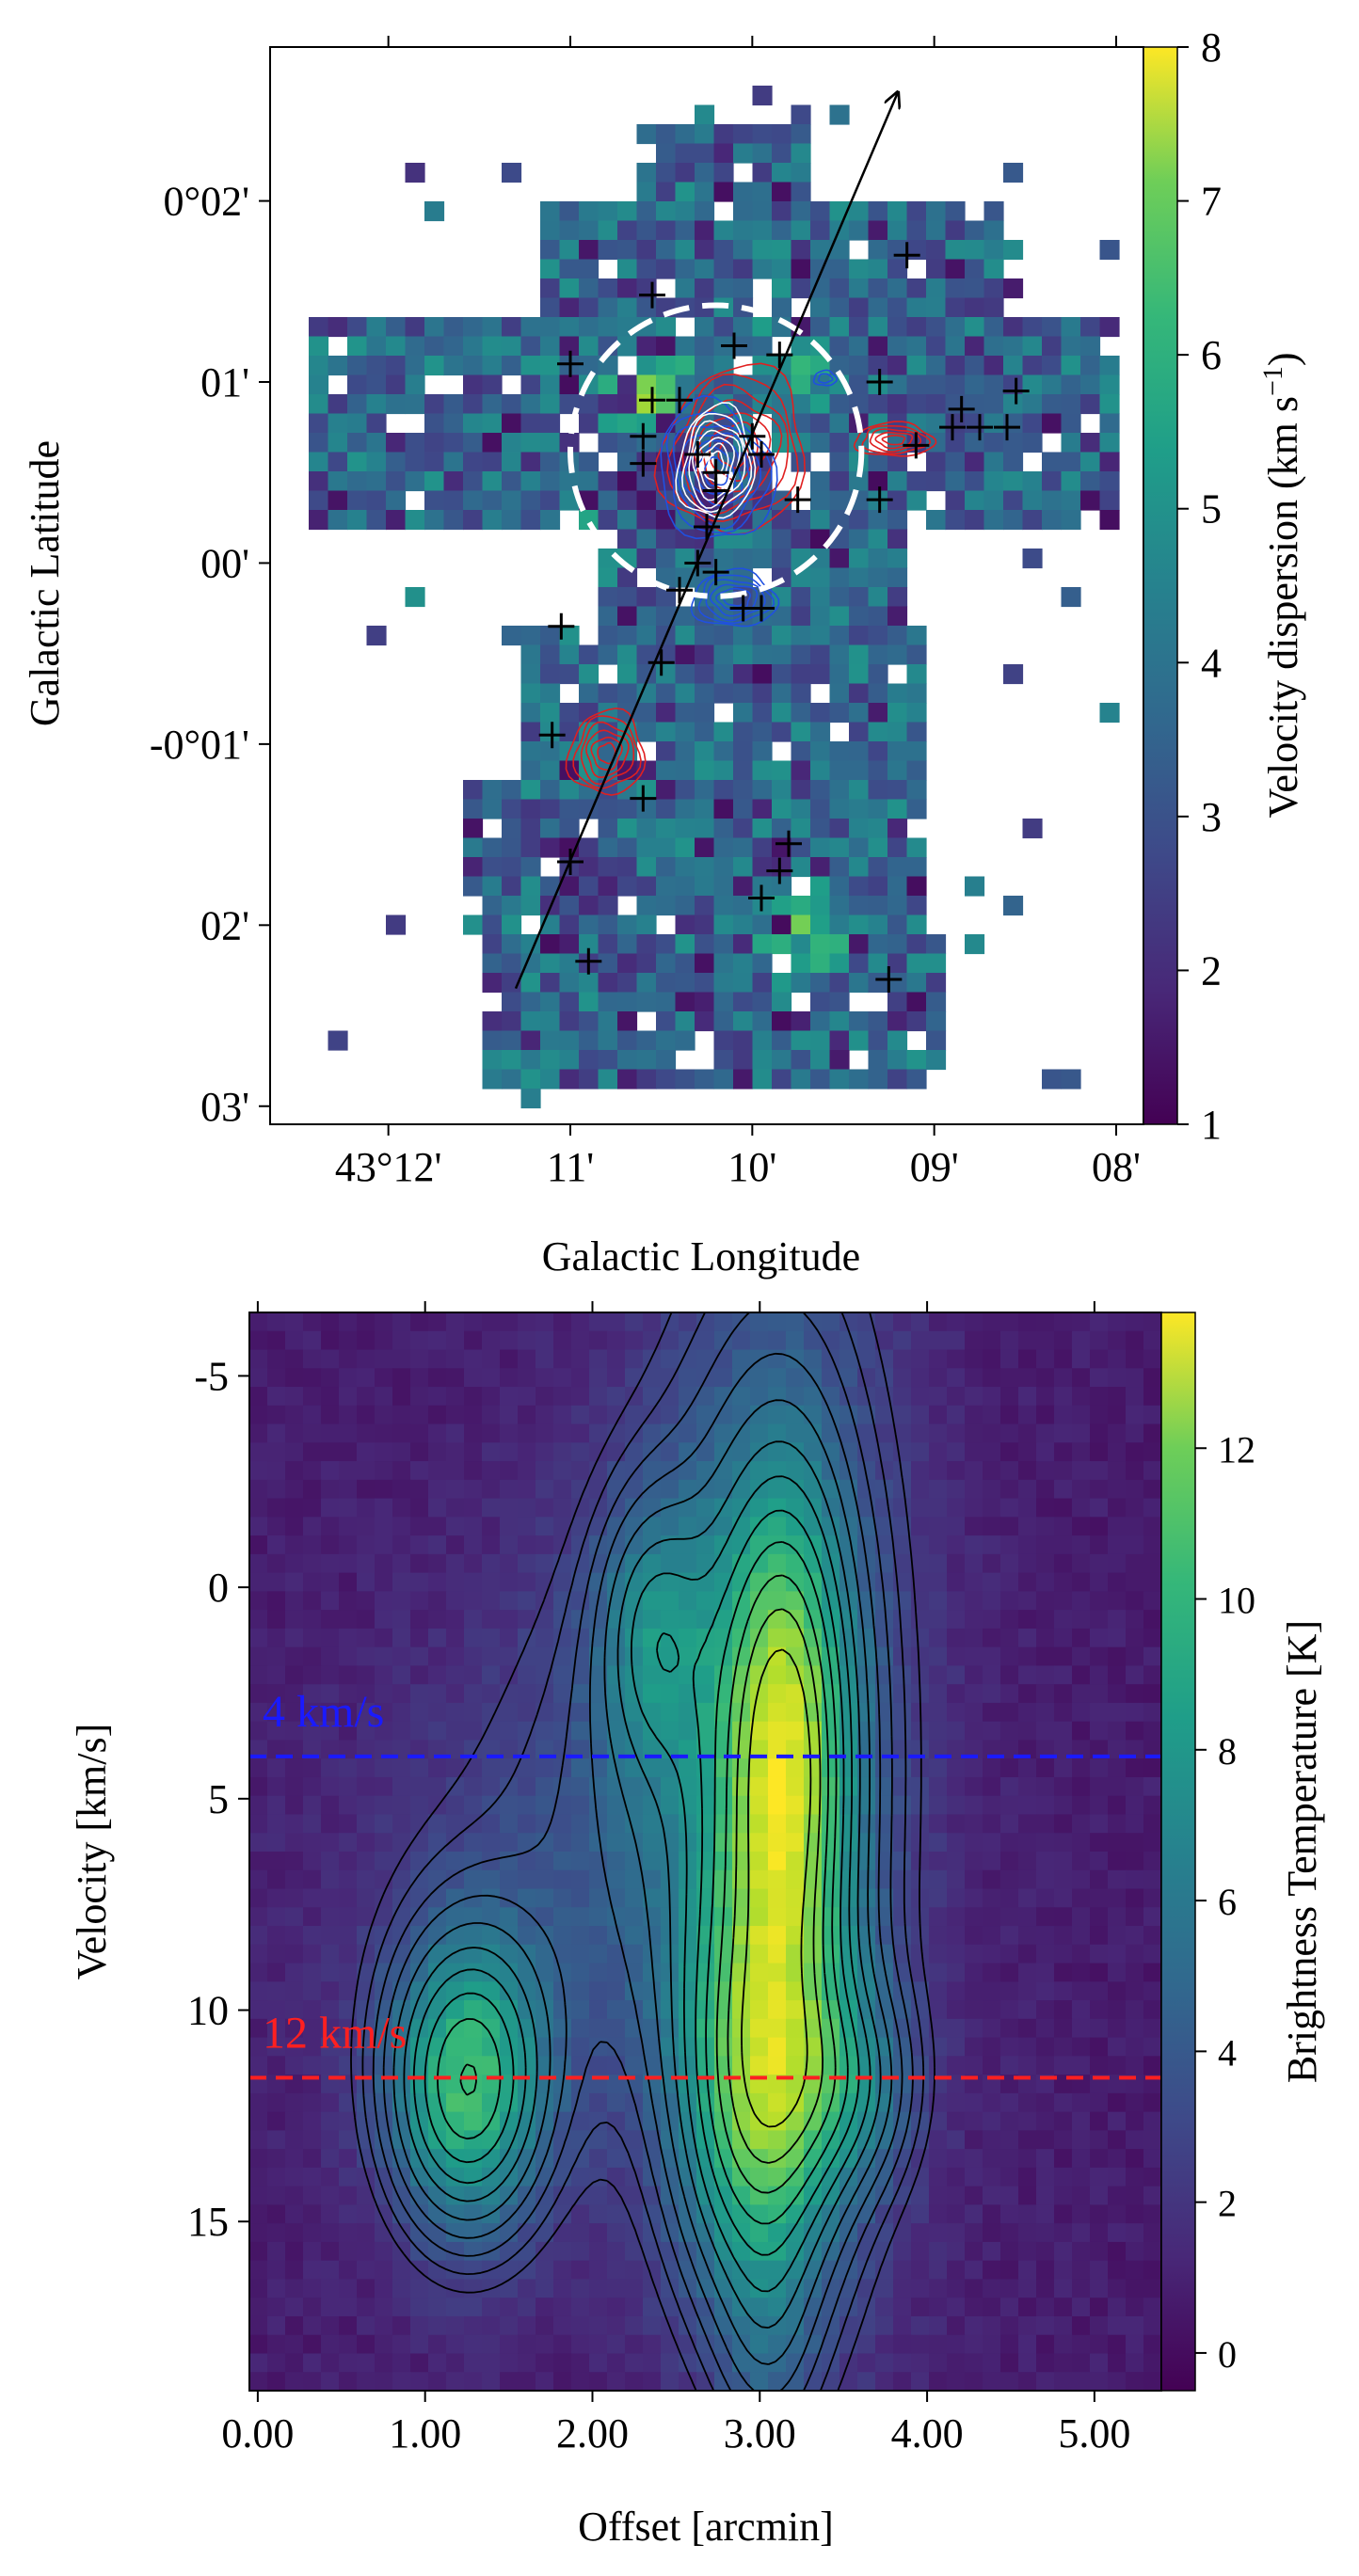 This screenshot has height=2576, width=1359. What do you see at coordinates (761, 454) in the screenshot?
I see `source-marker` at bounding box center [761, 454].